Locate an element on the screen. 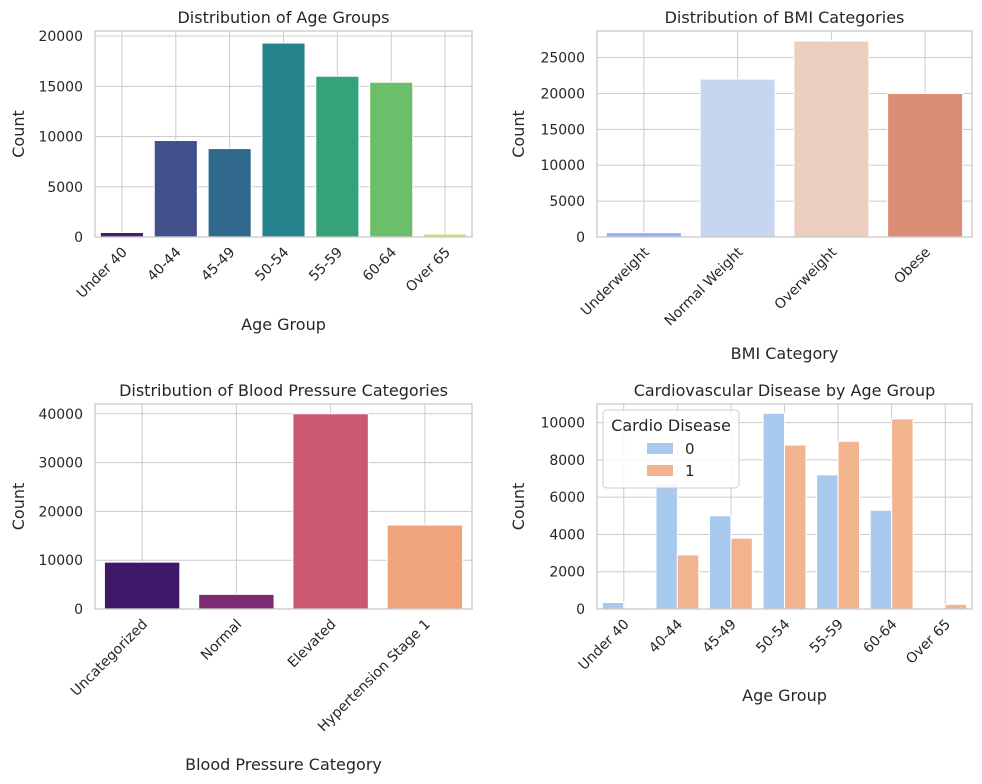  x-axis-label: Blood Pressure Category is located at coordinates (283, 764).